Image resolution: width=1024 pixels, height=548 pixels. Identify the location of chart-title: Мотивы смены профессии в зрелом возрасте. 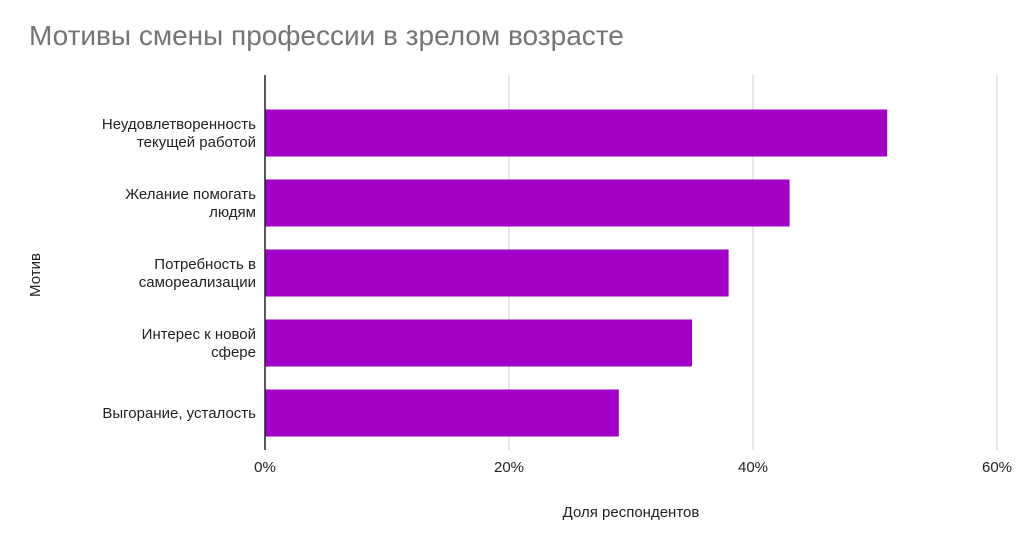
(326, 35).